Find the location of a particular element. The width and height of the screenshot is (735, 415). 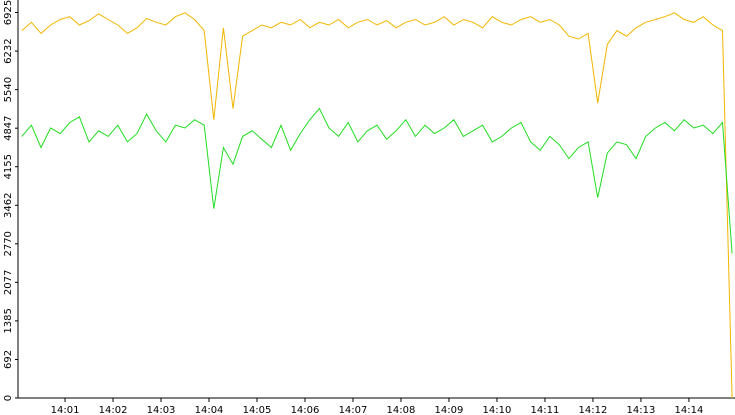

y-tick-label: 5540 is located at coordinates (8, 89).